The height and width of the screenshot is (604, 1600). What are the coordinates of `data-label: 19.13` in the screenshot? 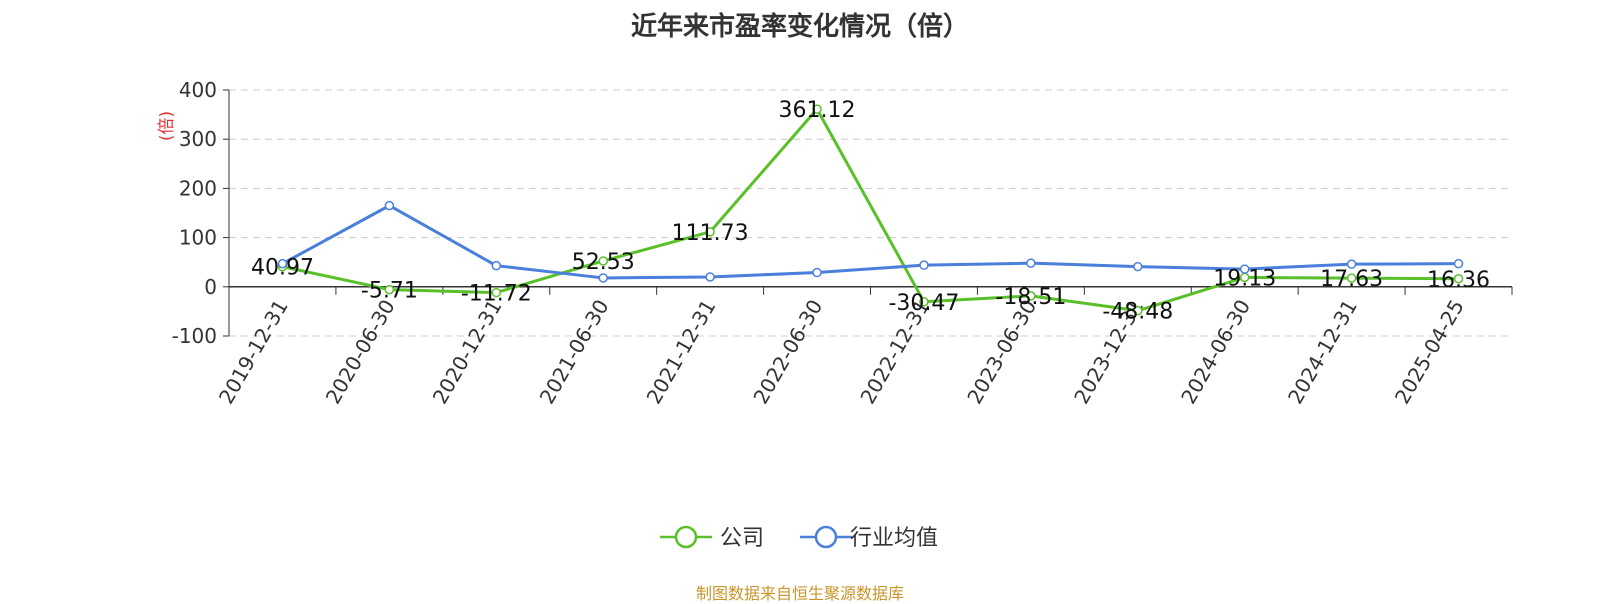 It's located at (1244, 278).